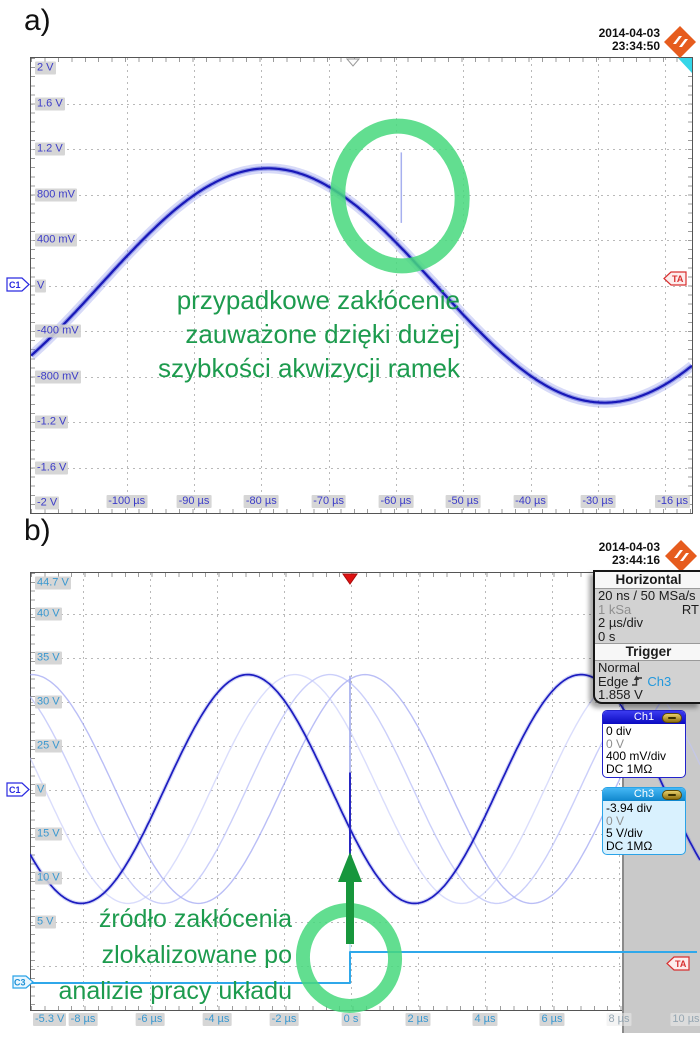 This screenshot has width=700, height=1040. Describe the element at coordinates (15, 285) in the screenshot. I see `svg-text: C1` at that location.